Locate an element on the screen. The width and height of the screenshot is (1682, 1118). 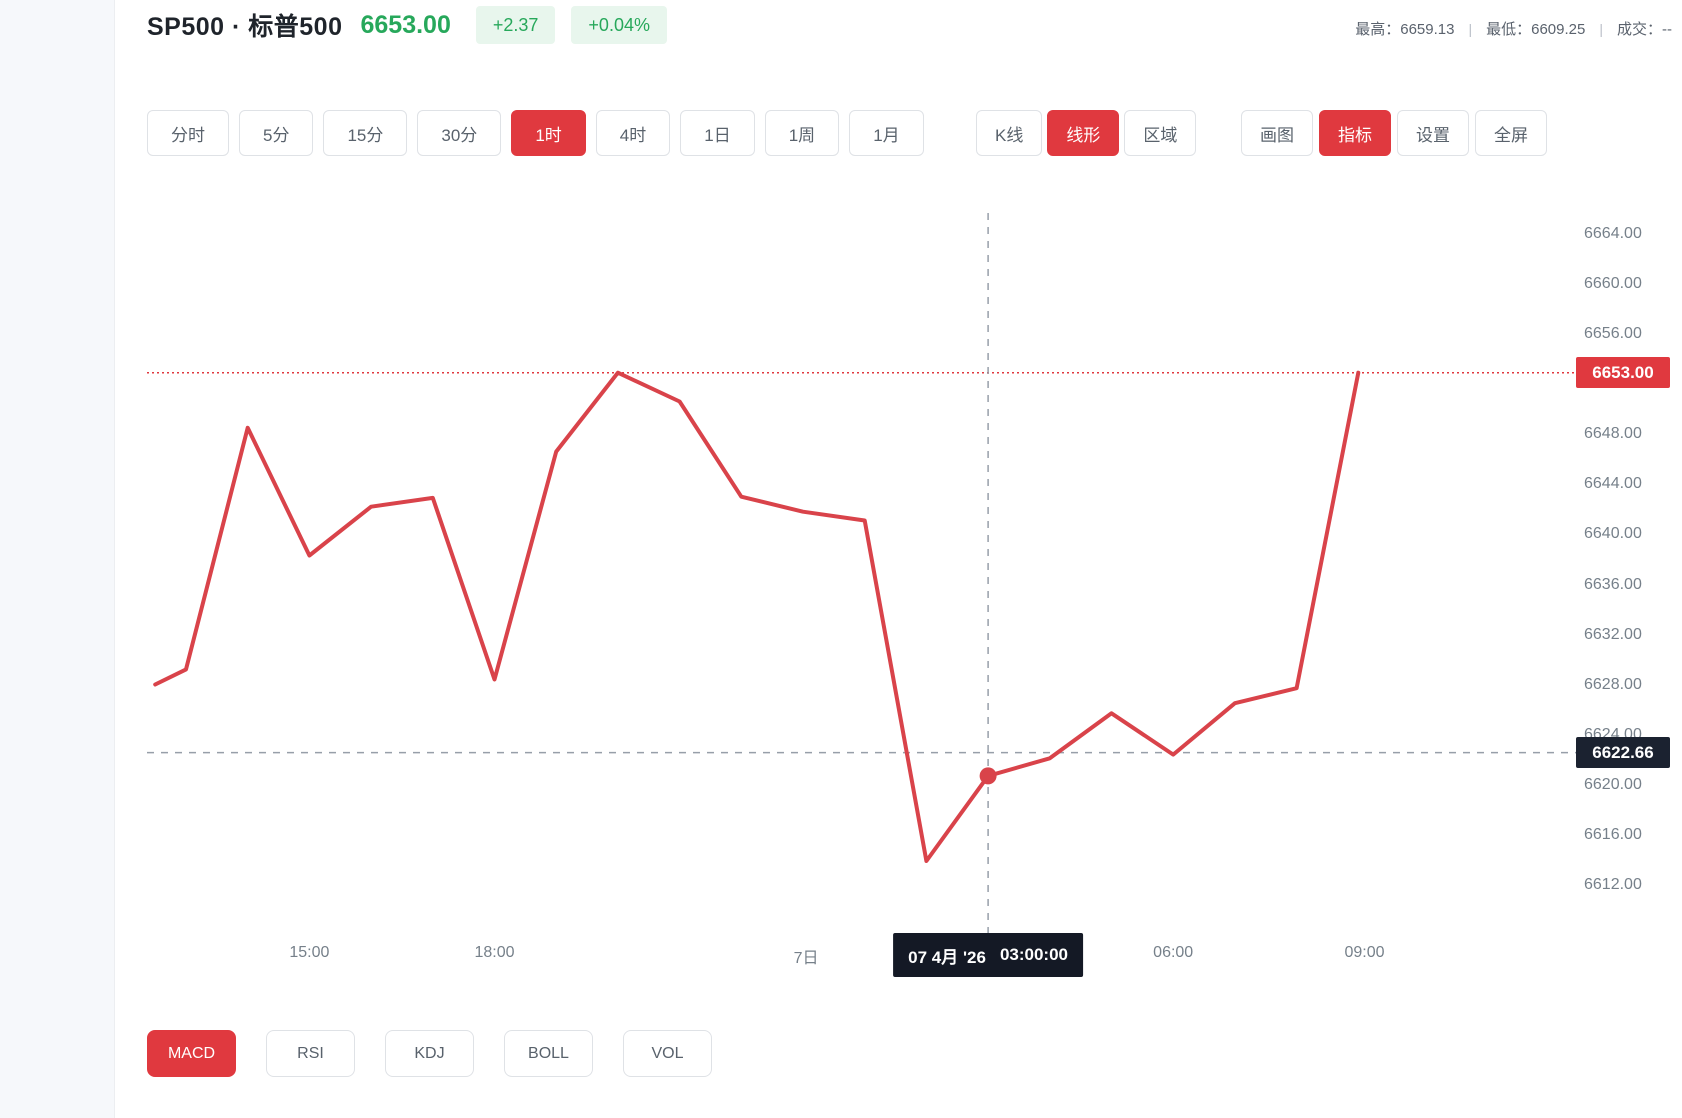
x-axis-label: 7日 is located at coordinates (806, 958).